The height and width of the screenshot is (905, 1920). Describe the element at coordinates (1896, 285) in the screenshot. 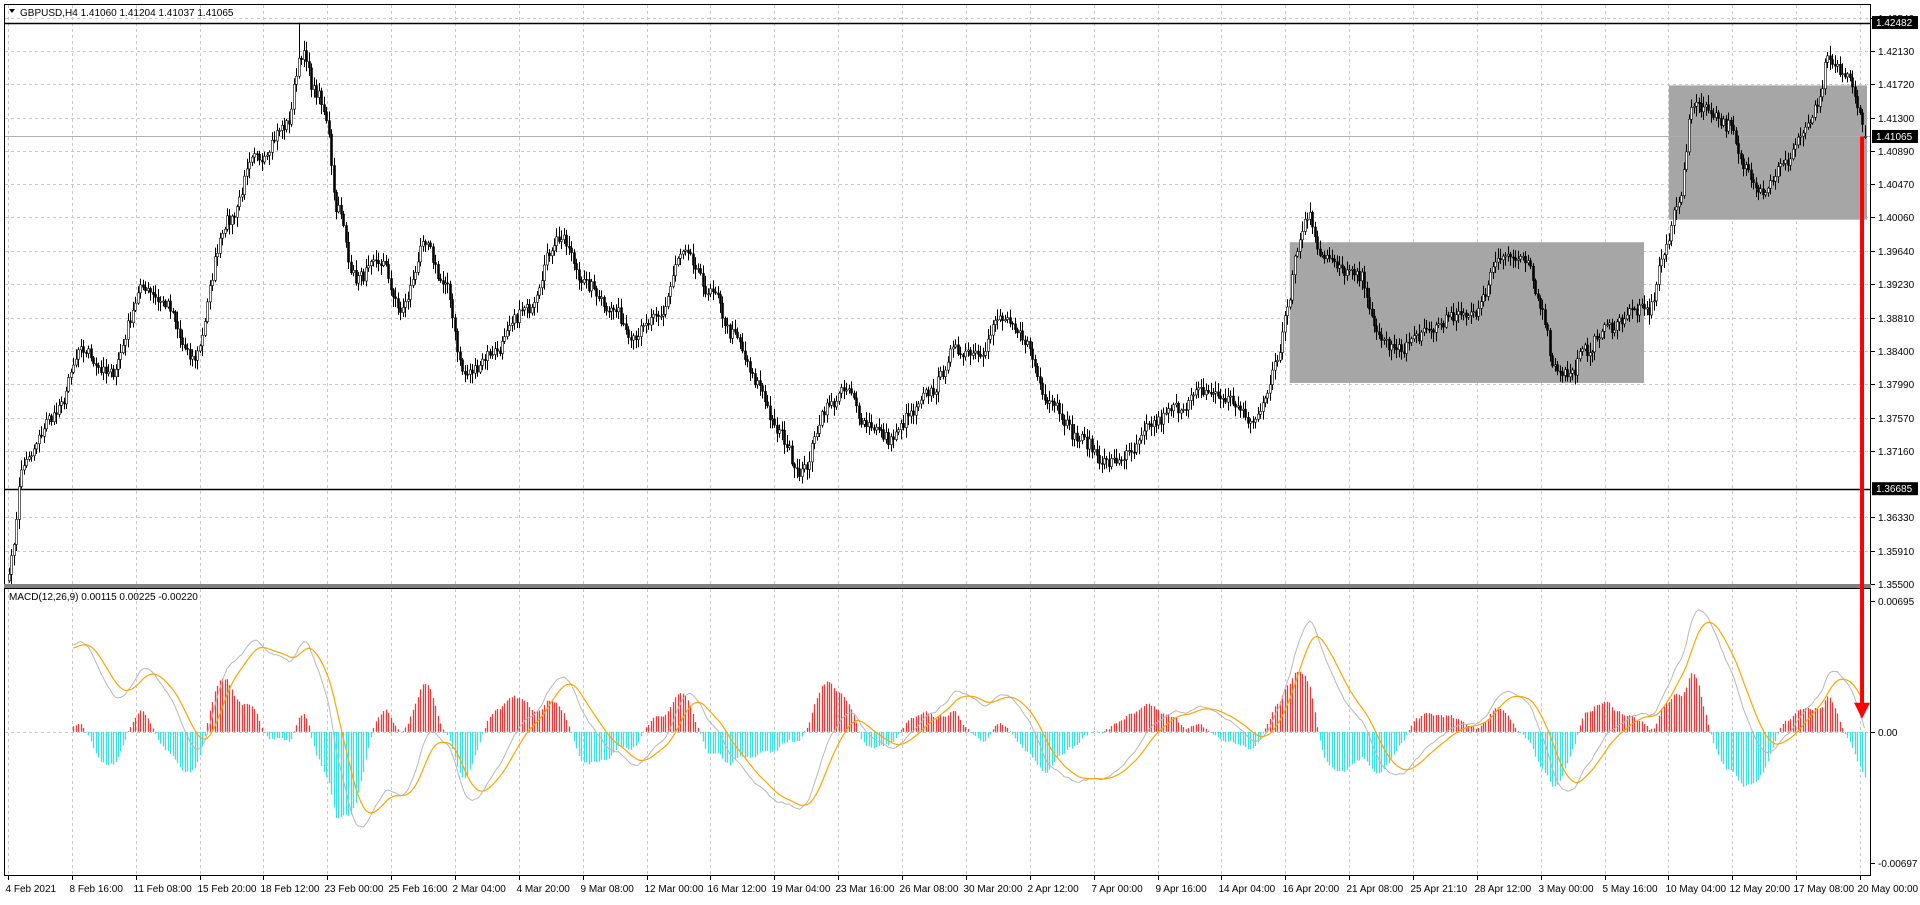

I see `price-tick-label: 1.39230` at that location.